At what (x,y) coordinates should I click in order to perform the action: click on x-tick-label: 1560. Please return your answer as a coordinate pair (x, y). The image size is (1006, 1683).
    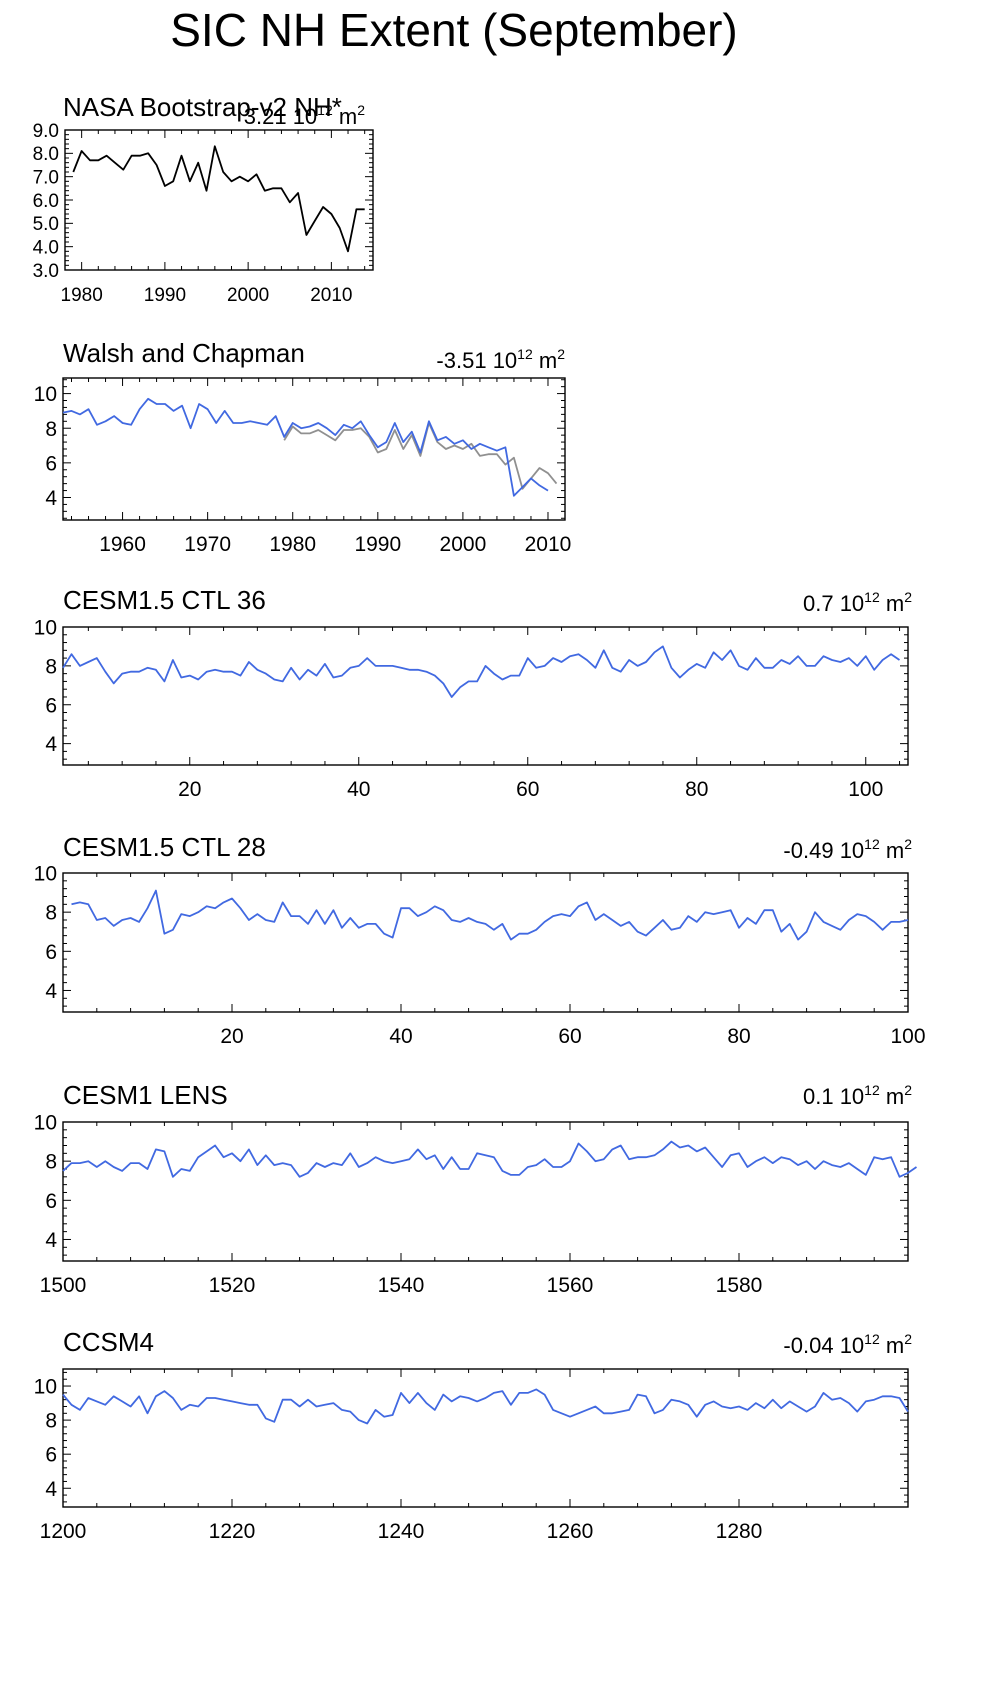
    Looking at the image, I should click on (570, 1285).